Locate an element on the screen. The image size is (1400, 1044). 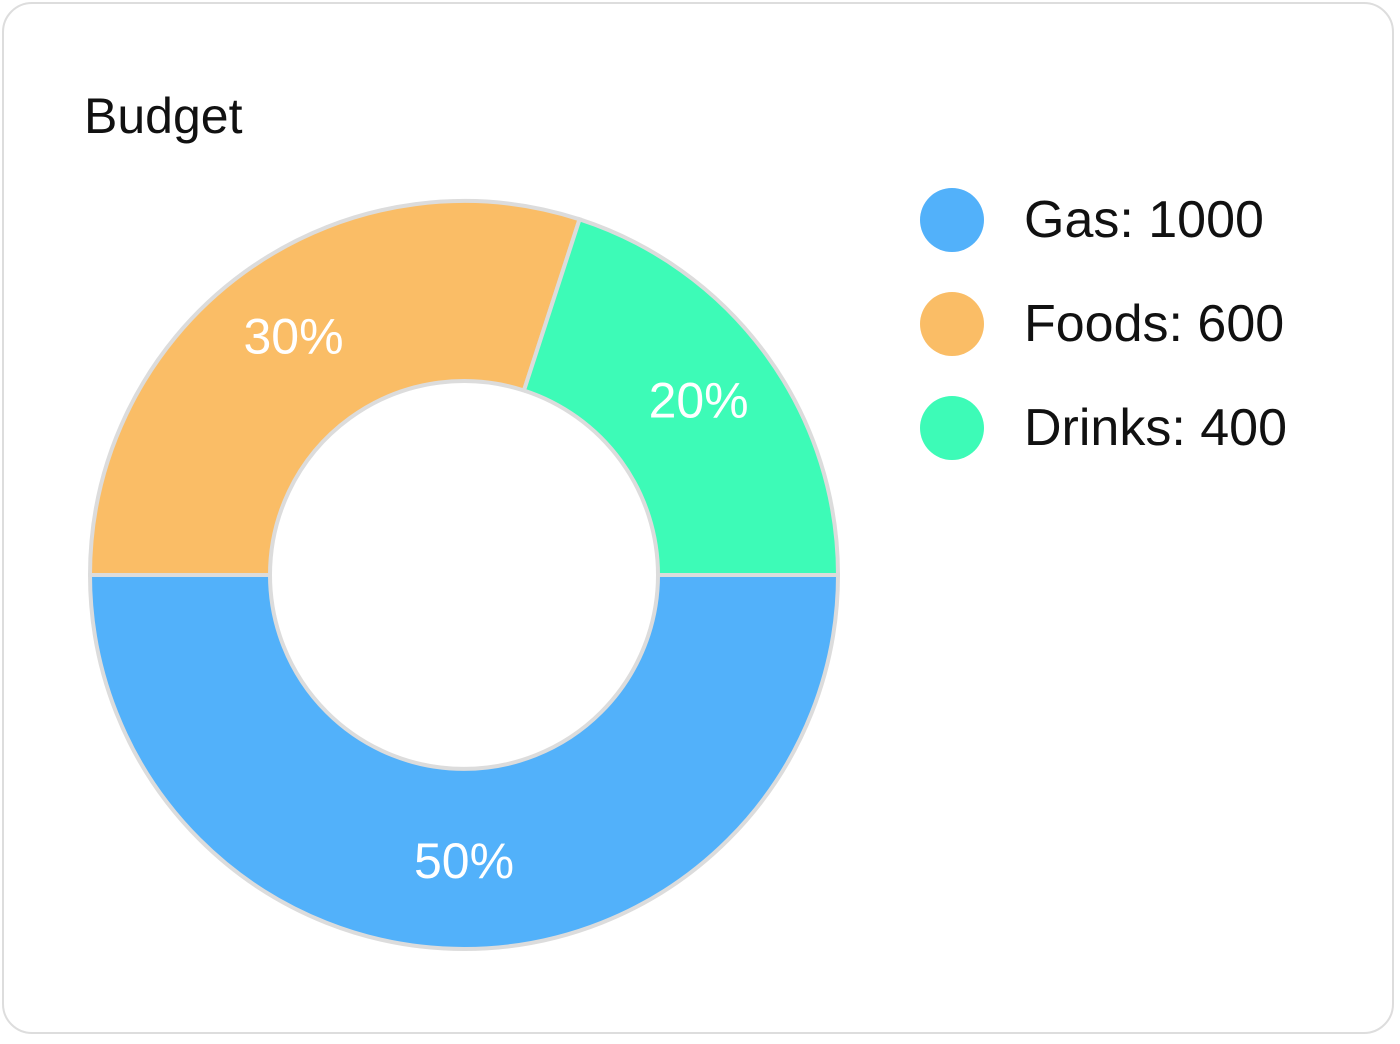
slice-label-drinks: 20% is located at coordinates (699, 401).